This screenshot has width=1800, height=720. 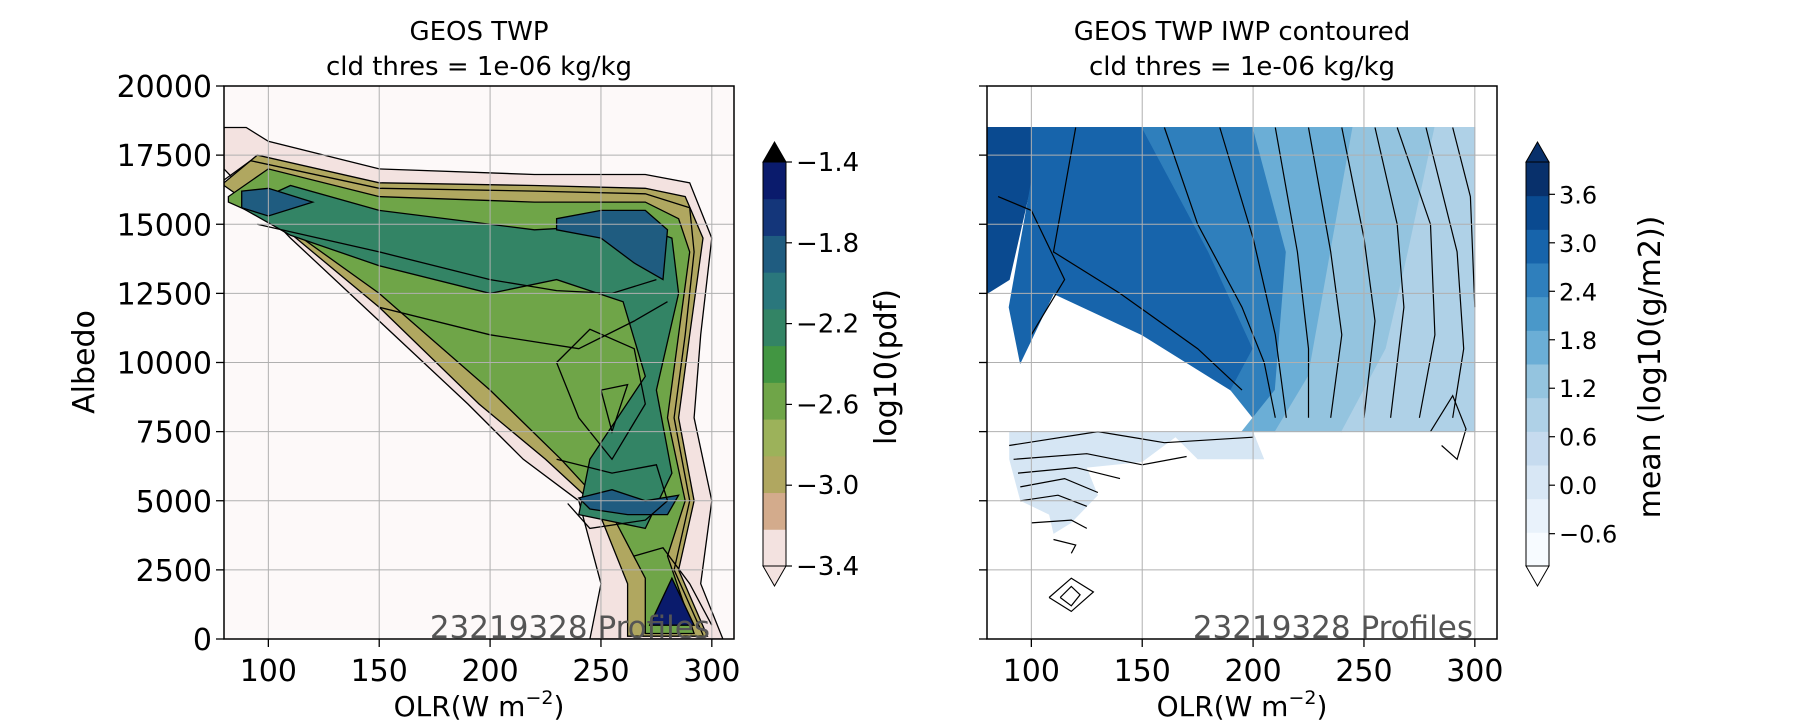 I want to click on pdf-y-ticks: 0 2500 5000 7500 10000 12500 15000 17500 20000, so click(x=170, y=364).